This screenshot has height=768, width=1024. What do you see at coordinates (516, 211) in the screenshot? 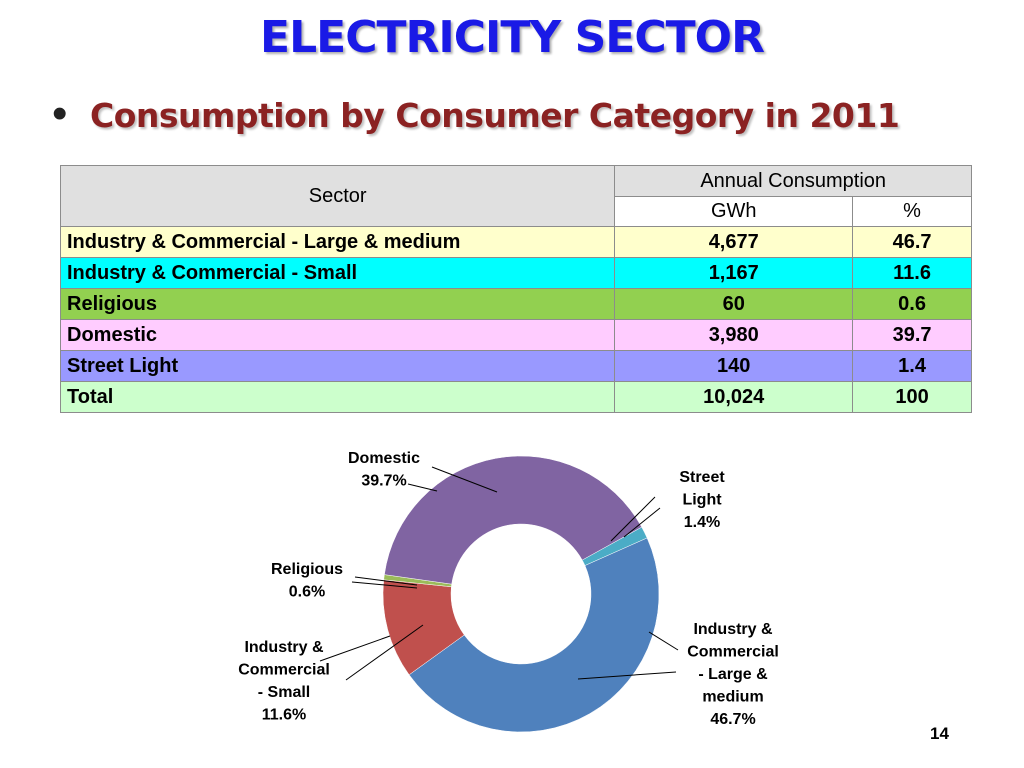
I see `table-subheader-row: GWh %` at bounding box center [516, 211].